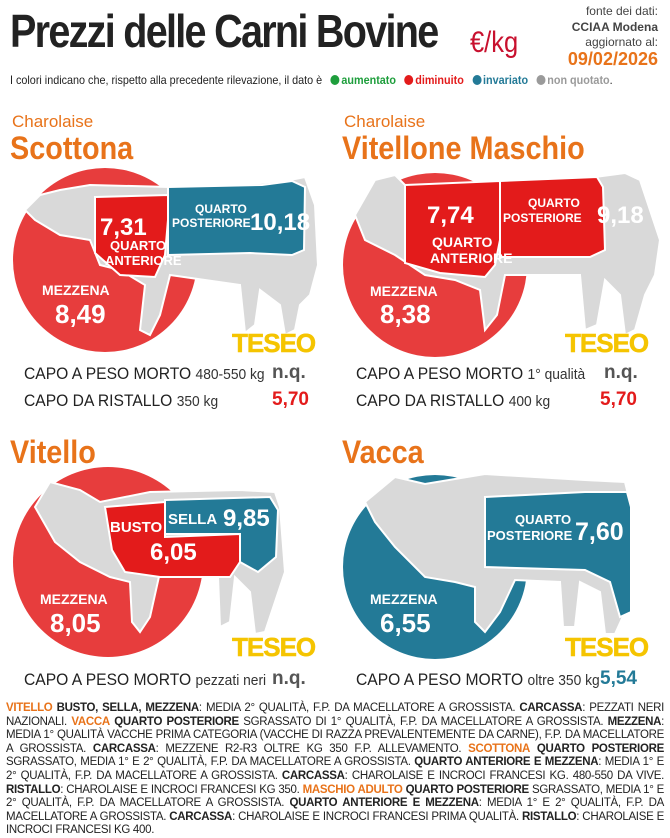 The height and width of the screenshot is (838, 670). Describe the element at coordinates (409, 80) in the screenshot. I see `legend-dot-decreased` at that location.